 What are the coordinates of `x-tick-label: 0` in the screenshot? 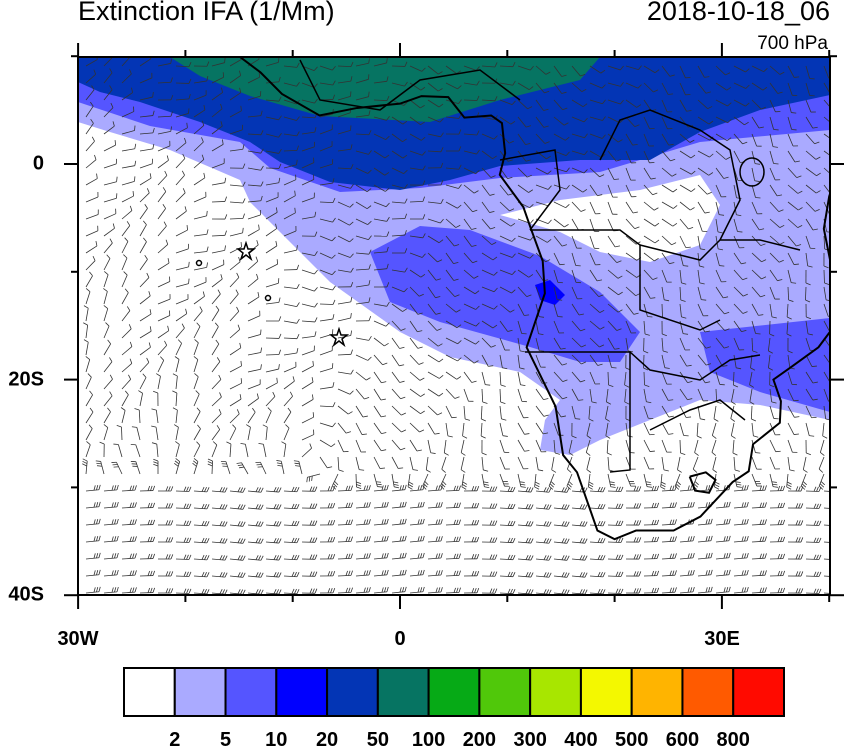 It's located at (399, 639).